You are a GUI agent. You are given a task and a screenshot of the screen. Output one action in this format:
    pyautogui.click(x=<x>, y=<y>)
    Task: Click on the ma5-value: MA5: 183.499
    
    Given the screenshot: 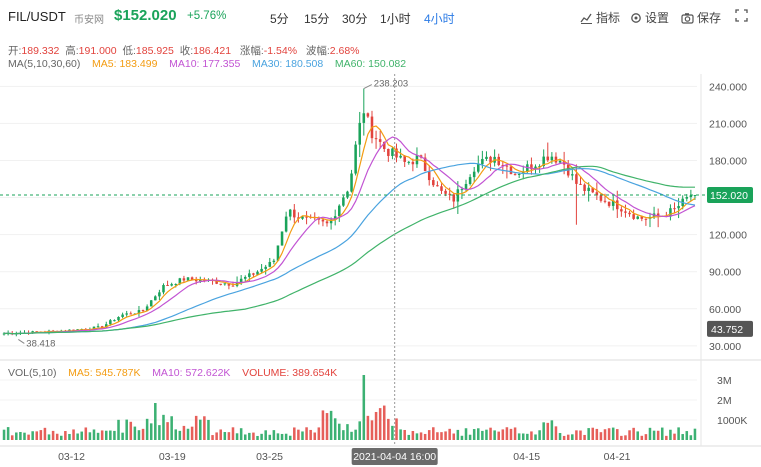 What is the action you would take?
    pyautogui.click(x=125, y=64)
    